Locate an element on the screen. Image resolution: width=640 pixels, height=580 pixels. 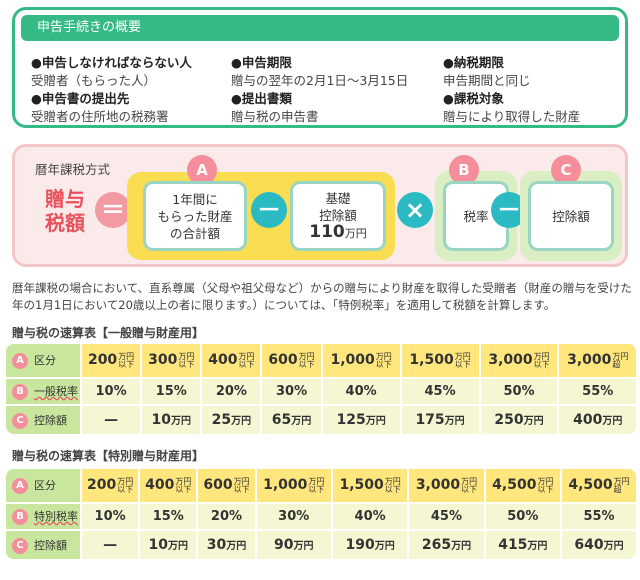
overview-value: 贈与税の申告書 is located at coordinates (275, 116).